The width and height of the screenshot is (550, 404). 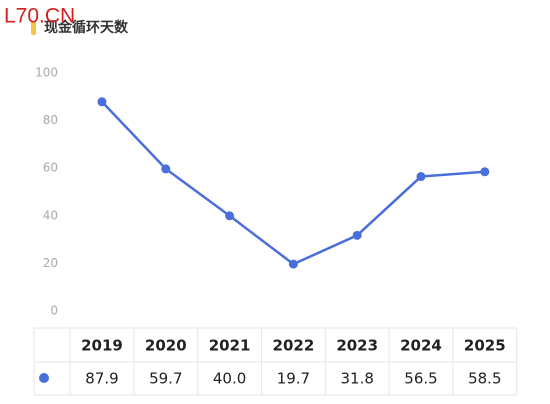 I want to click on value-label: 59.7, so click(x=165, y=379).